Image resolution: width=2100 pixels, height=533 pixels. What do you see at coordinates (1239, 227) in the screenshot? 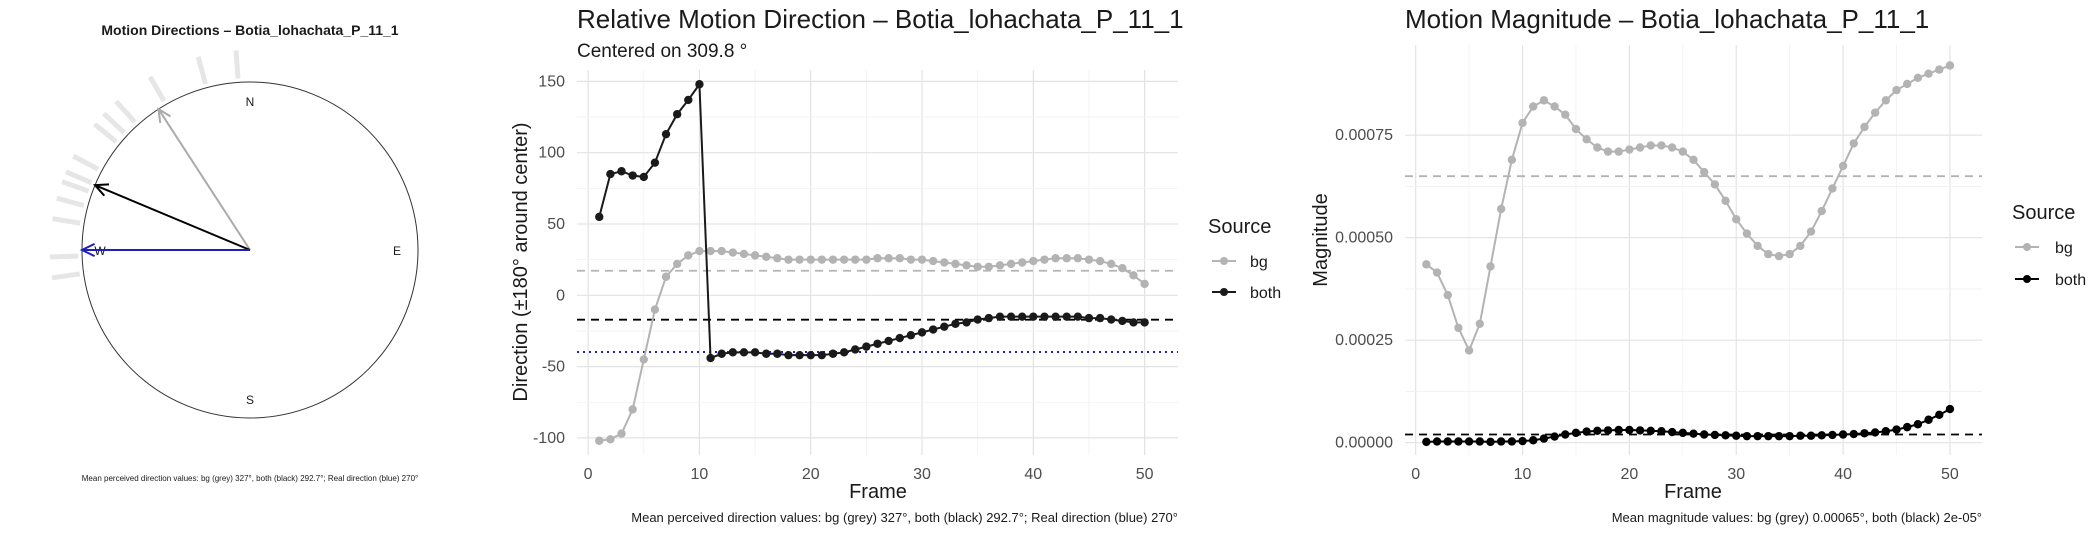
I see `direction-legend-title: Source` at bounding box center [1239, 227].